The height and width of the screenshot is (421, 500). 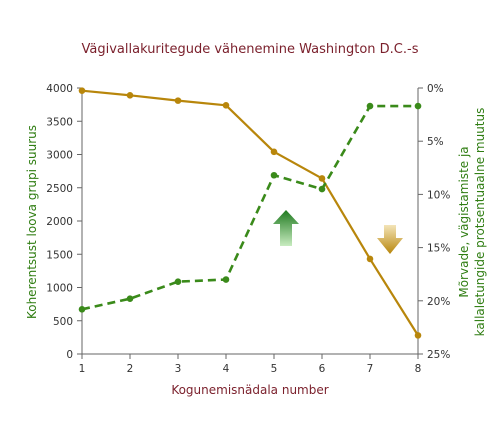 I want to click on y-right-tick-label: 20%, so click(x=438, y=302).